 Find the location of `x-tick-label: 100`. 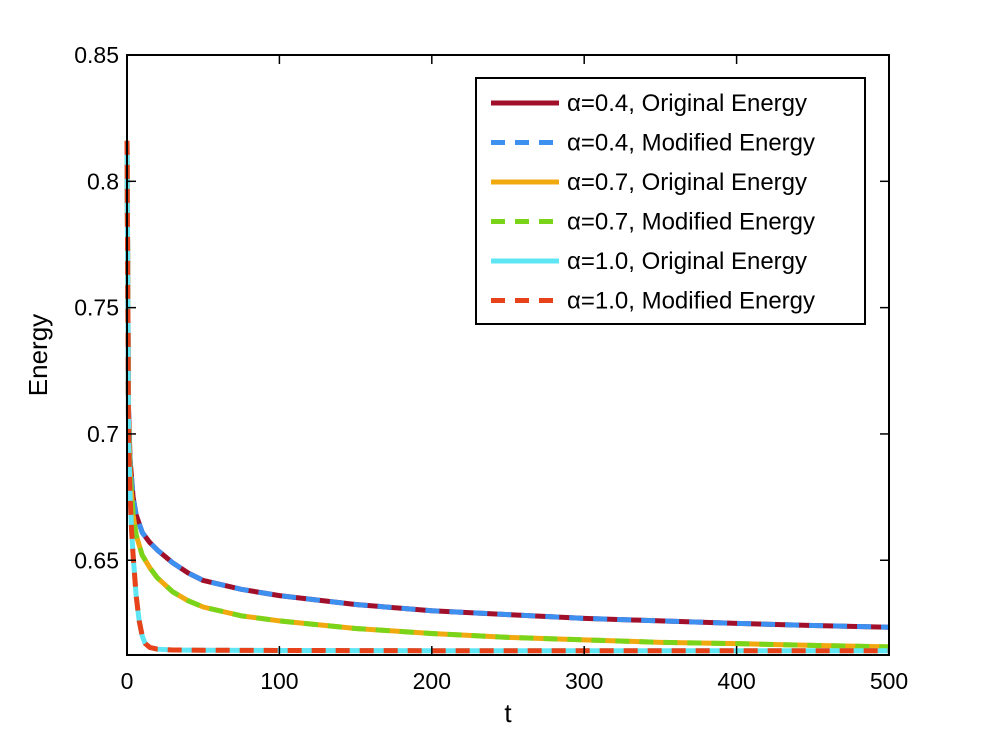

x-tick-label: 100 is located at coordinates (279, 681).